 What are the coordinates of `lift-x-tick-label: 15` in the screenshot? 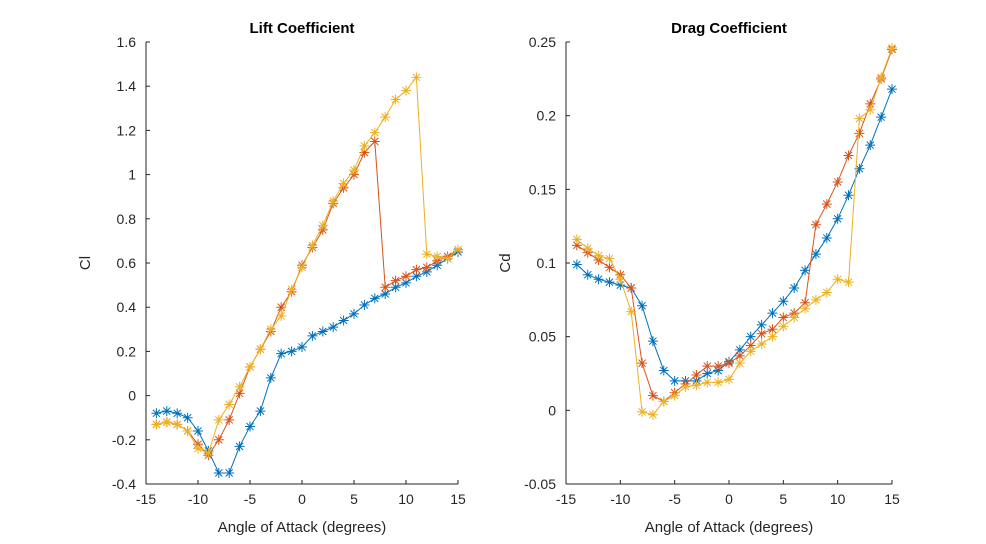 It's located at (458, 499).